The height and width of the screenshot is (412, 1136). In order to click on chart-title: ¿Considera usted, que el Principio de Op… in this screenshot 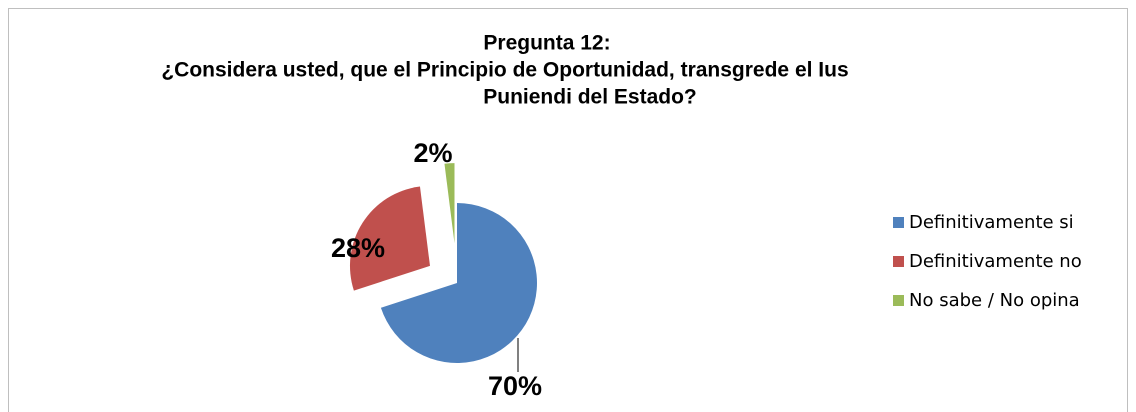, I will do `click(504, 70)`.